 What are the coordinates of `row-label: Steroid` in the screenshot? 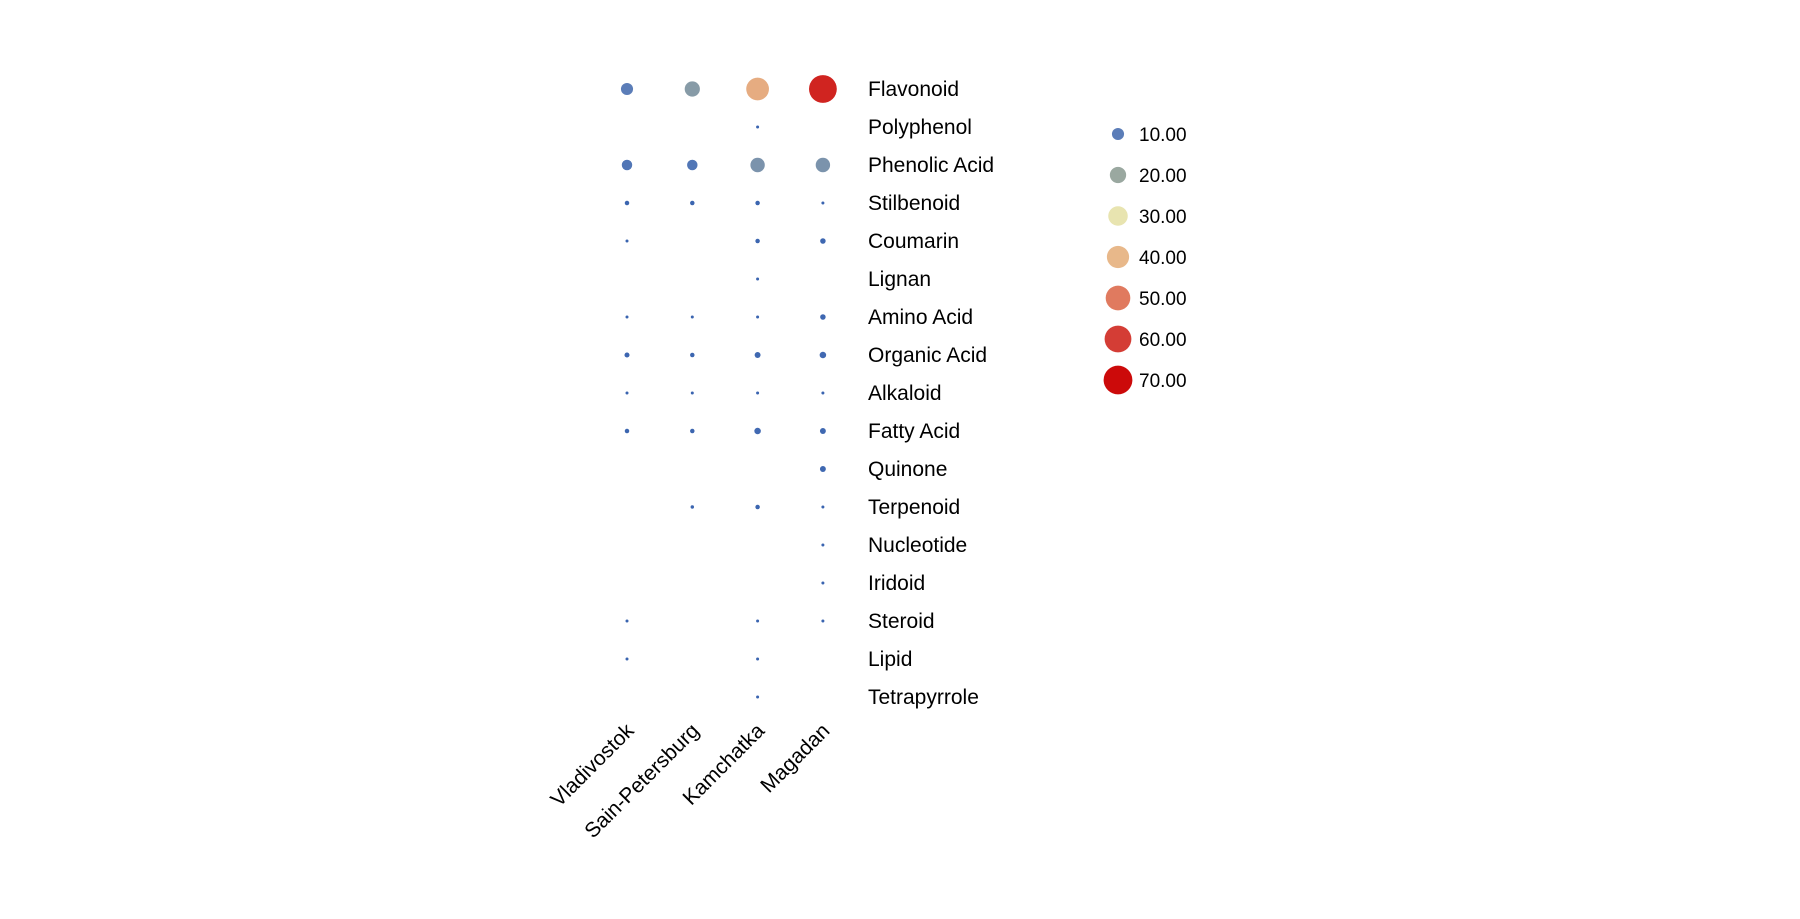 It's located at (901, 621).